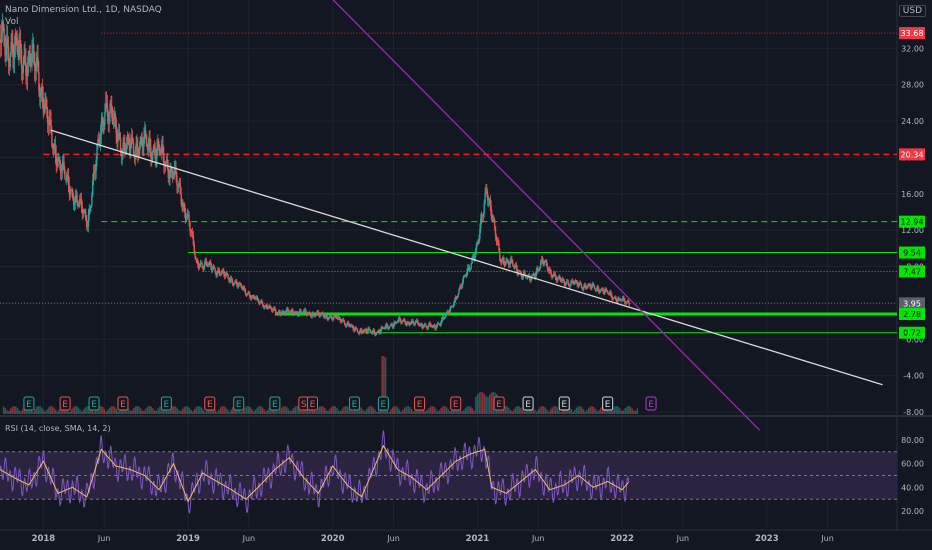 This screenshot has height=550, width=932. I want to click on currency-badge: USD, so click(912, 11).